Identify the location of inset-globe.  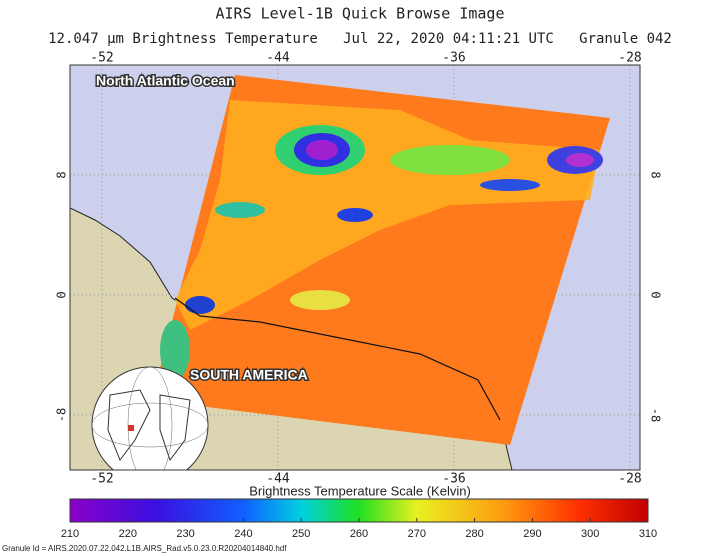
(150, 418).